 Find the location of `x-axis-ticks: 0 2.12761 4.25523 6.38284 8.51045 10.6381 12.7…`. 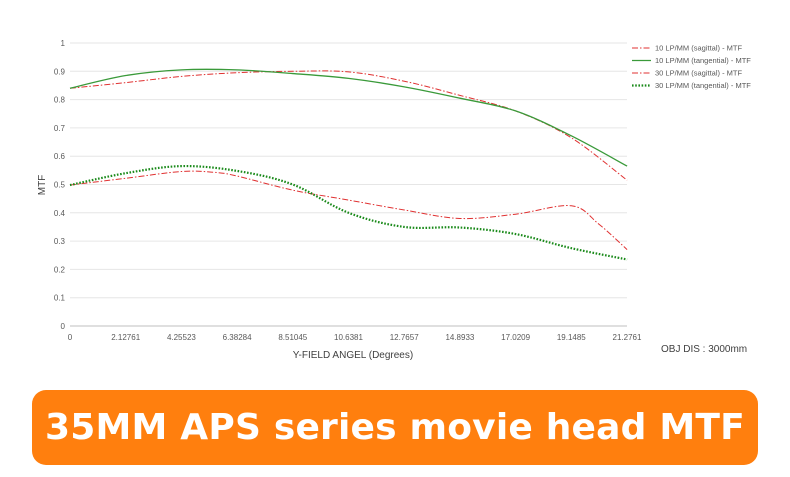

x-axis-ticks: 0 2.12761 4.25523 6.38284 8.51045 10.6381 12.7… is located at coordinates (355, 337).